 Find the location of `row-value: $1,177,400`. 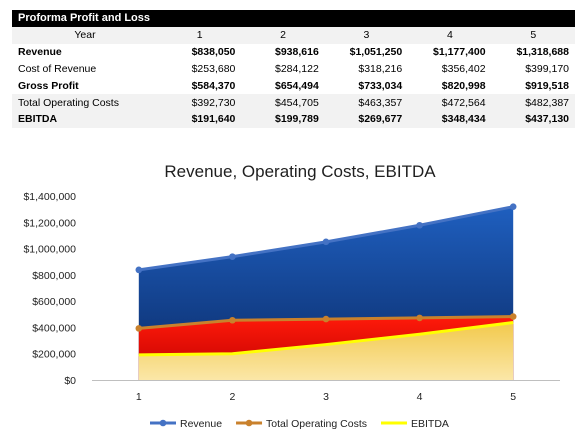

row-value: $1,177,400 is located at coordinates (459, 52).